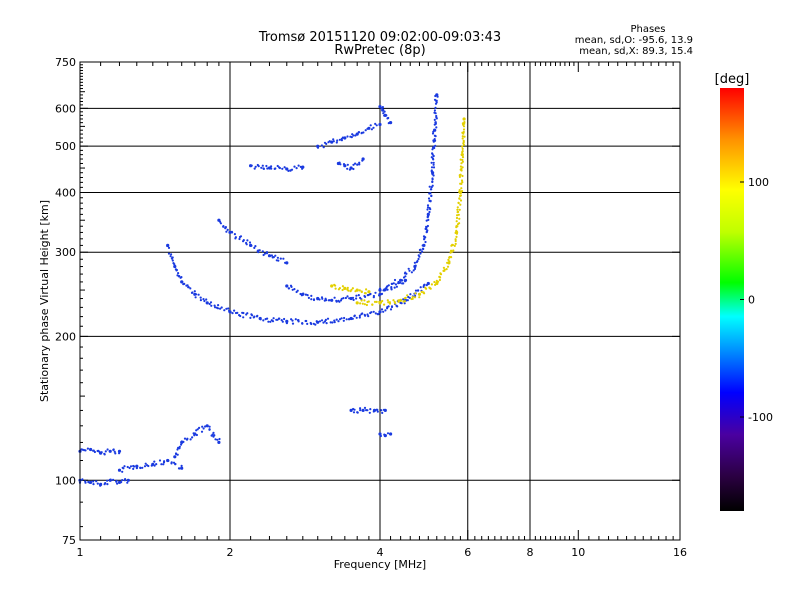 This screenshot has height=600, width=800. What do you see at coordinates (65, 336) in the screenshot?
I see `y-tick-label-2: 200` at bounding box center [65, 336].